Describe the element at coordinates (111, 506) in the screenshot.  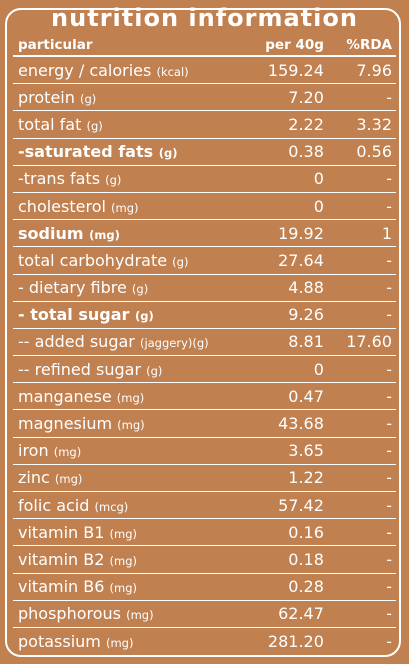
I see `nutrient-unit: (mcg)` at that location.